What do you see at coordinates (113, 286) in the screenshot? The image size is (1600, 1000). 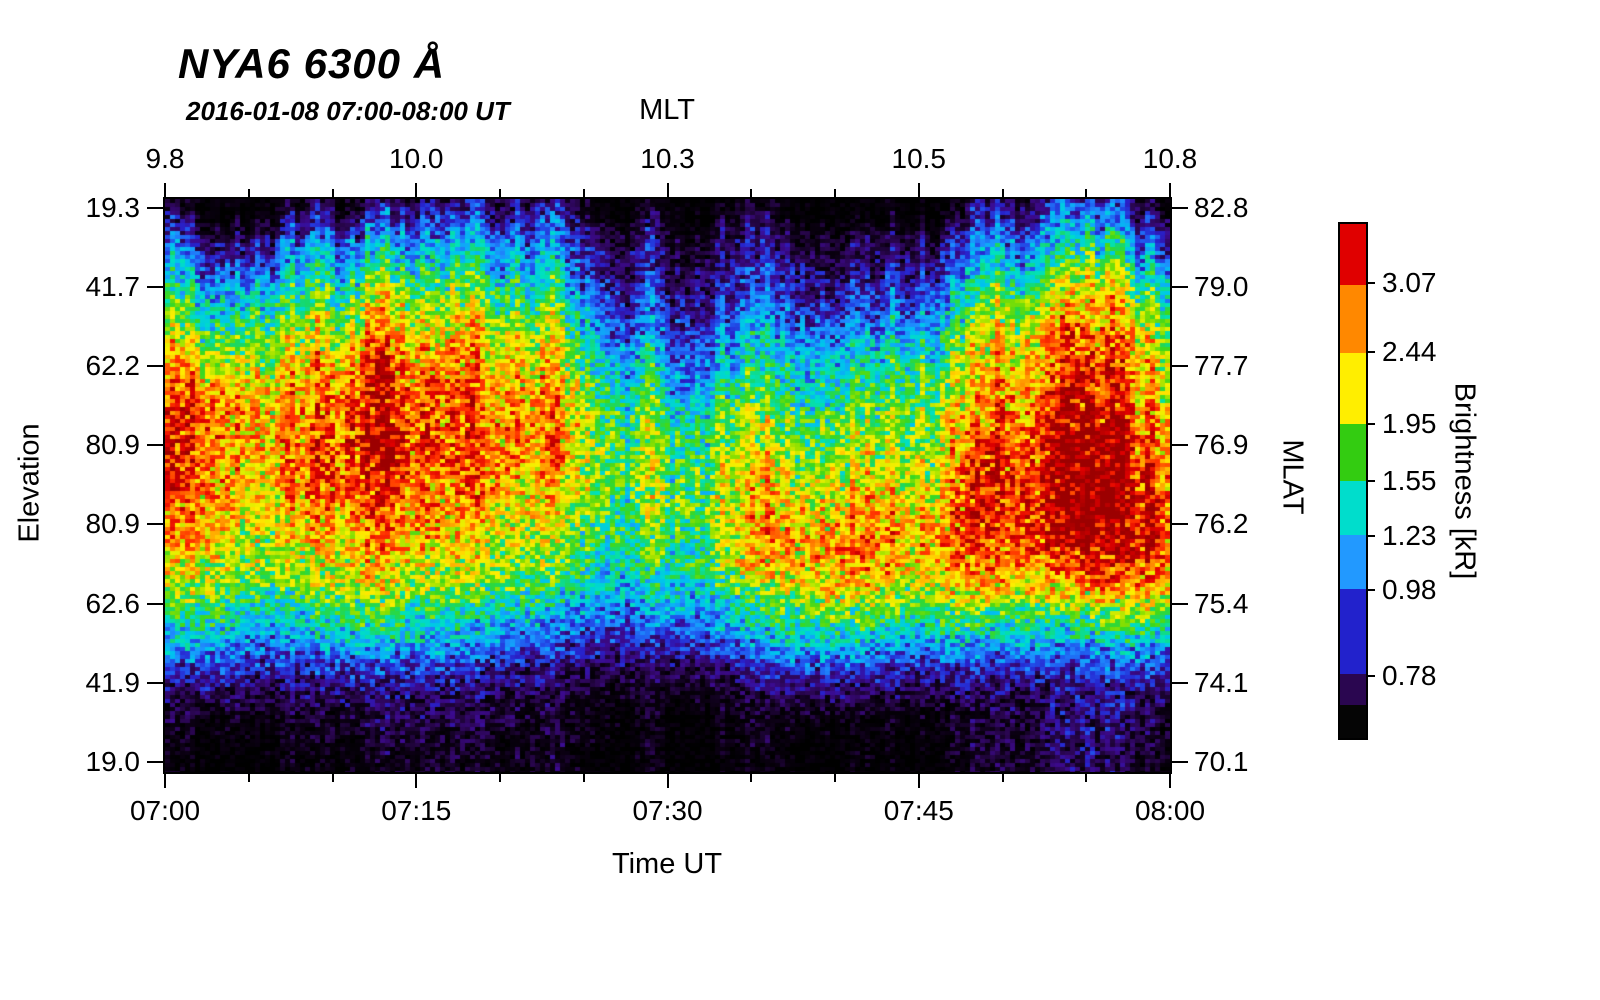 I see `left-axis-tick-label: 41.7` at bounding box center [113, 286].